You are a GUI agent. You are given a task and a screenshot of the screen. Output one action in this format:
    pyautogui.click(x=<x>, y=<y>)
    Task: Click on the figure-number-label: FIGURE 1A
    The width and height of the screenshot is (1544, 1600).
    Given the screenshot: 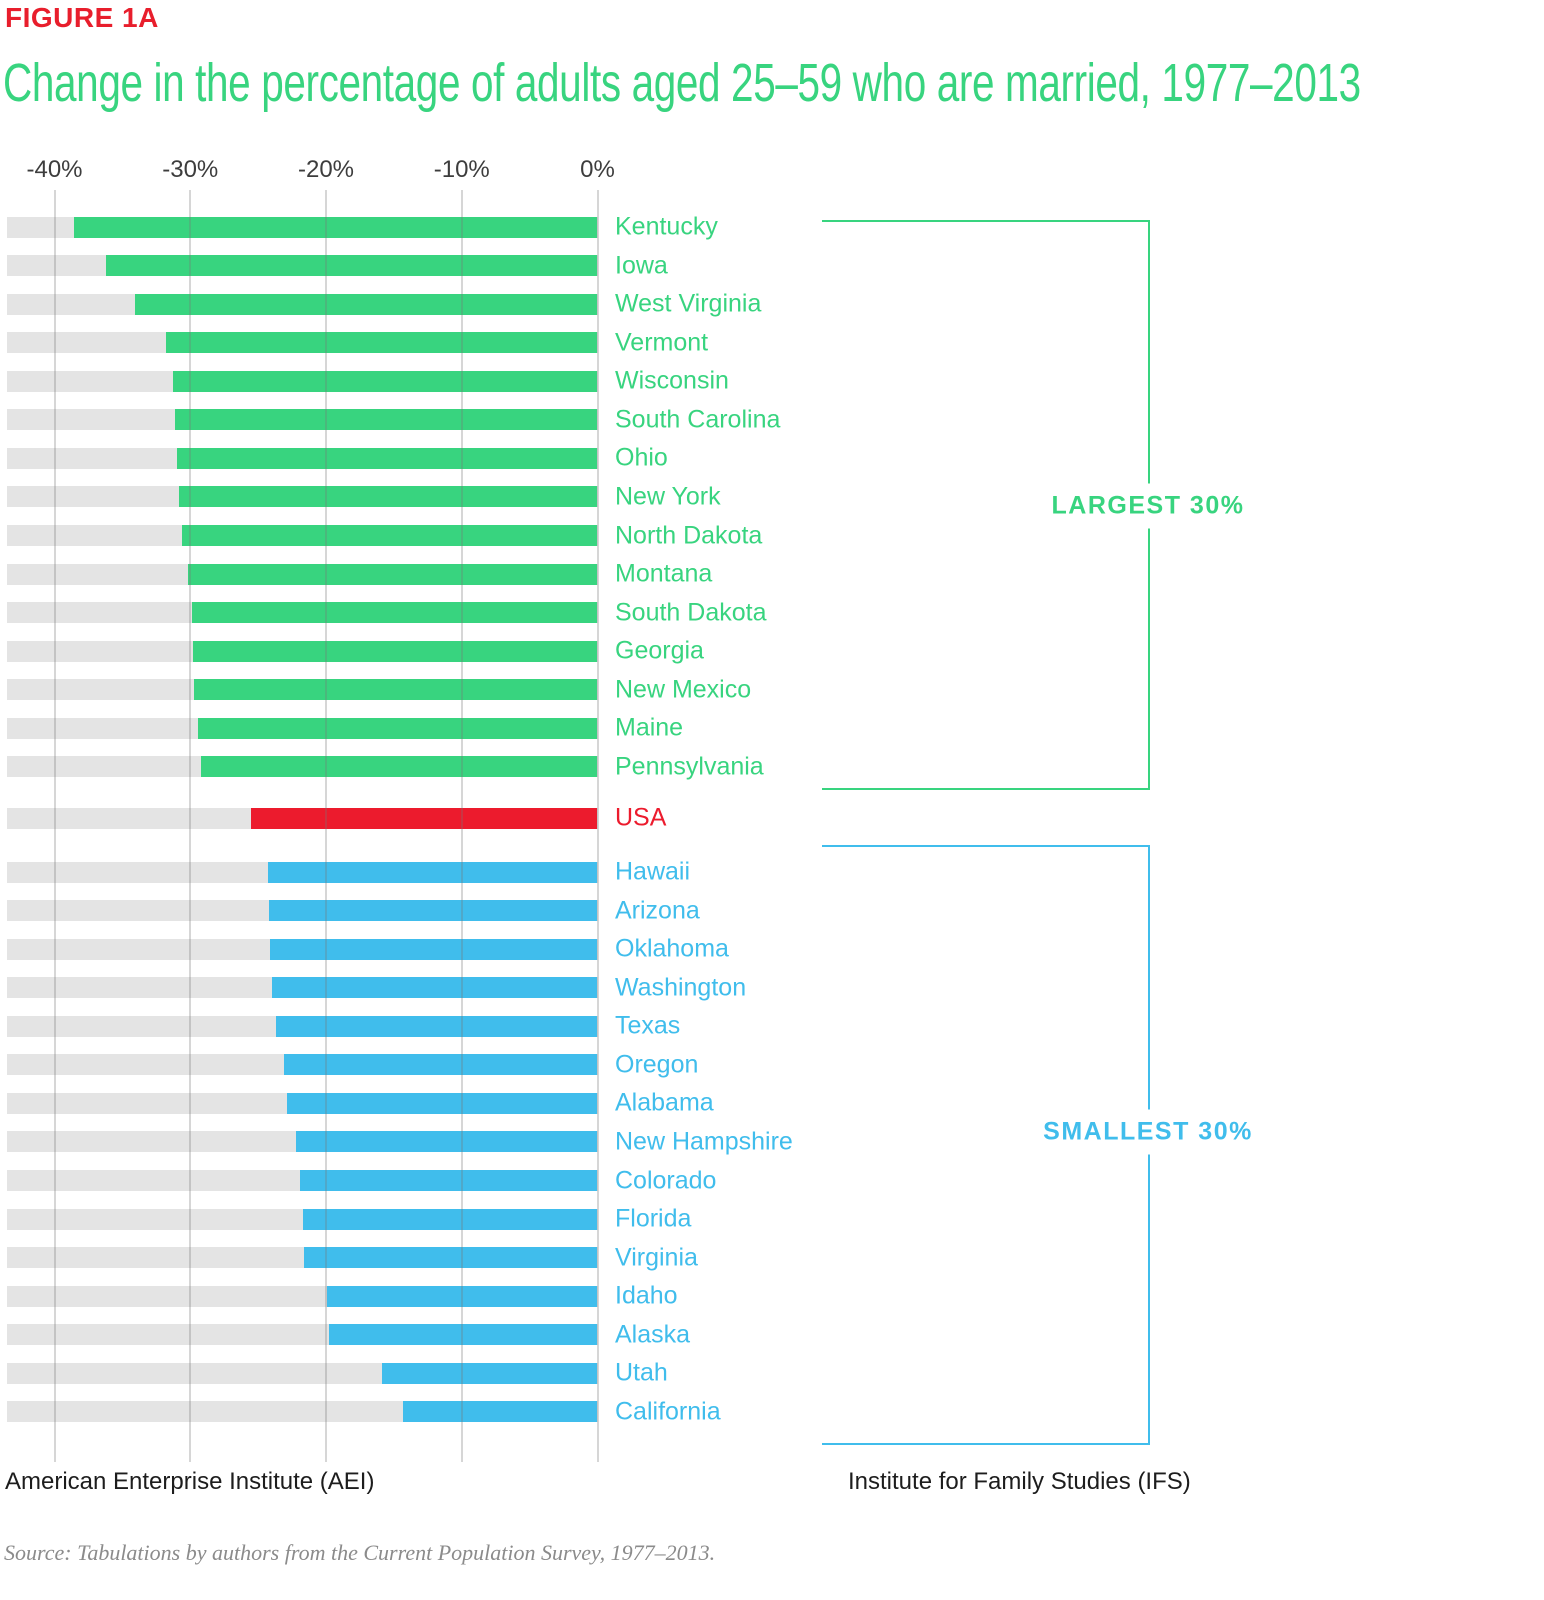 What is the action you would take?
    pyautogui.click(x=82, y=17)
    